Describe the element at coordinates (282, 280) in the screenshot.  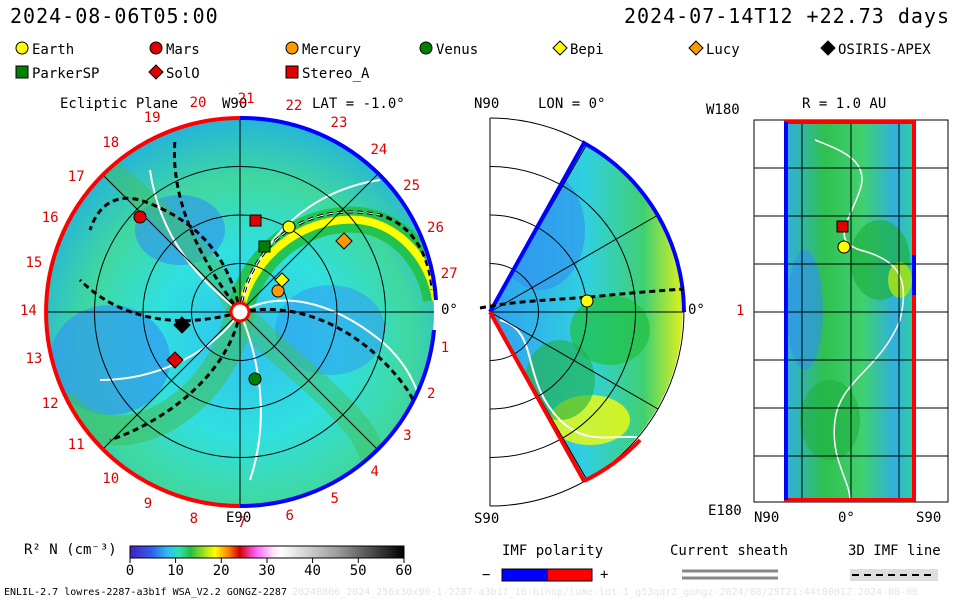
I see `bepi-marker` at that location.